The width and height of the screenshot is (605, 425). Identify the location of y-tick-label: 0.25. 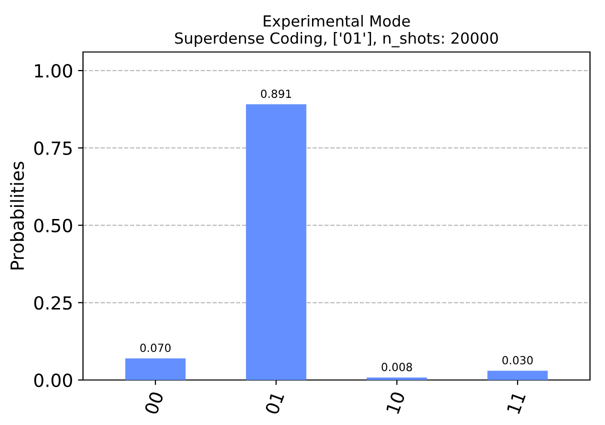
(53, 303).